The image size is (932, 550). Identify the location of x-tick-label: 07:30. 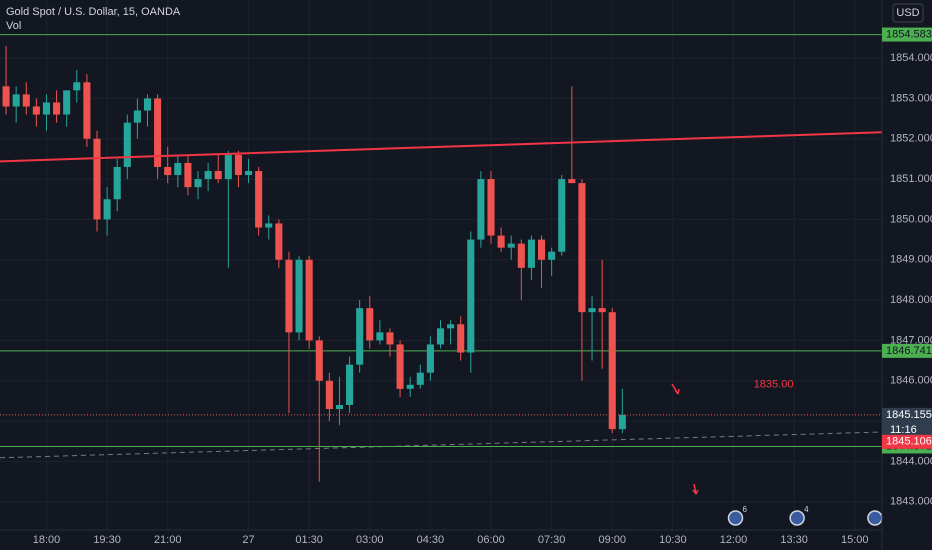
(552, 540).